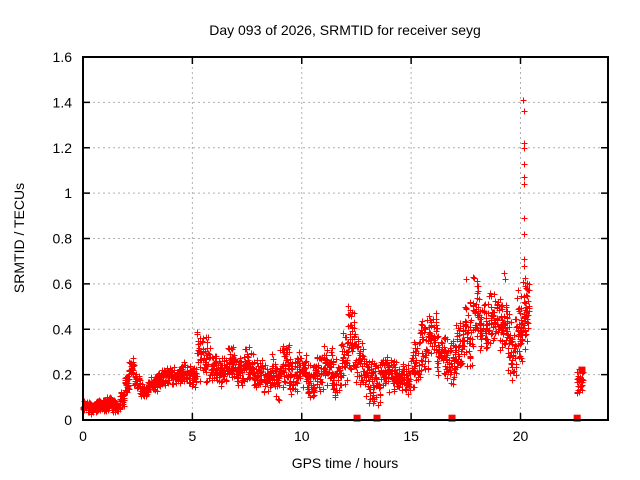 The image size is (640, 480). What do you see at coordinates (68, 420) in the screenshot?
I see `y-tick-label: 0` at bounding box center [68, 420].